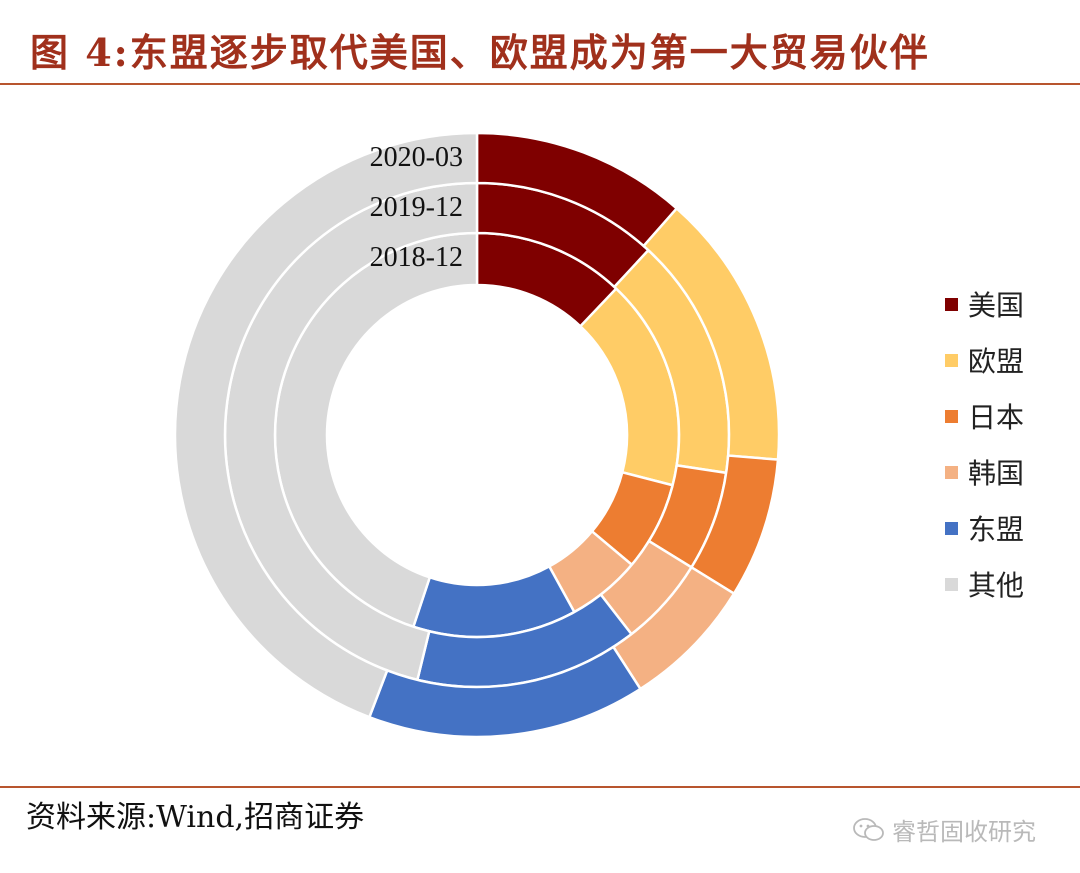 This screenshot has height=873, width=1080. What do you see at coordinates (480, 52) in the screenshot?
I see `chart-title: 图 4:东盟逐步取代美国、欧盟成为第一大贸易伙伴` at bounding box center [480, 52].